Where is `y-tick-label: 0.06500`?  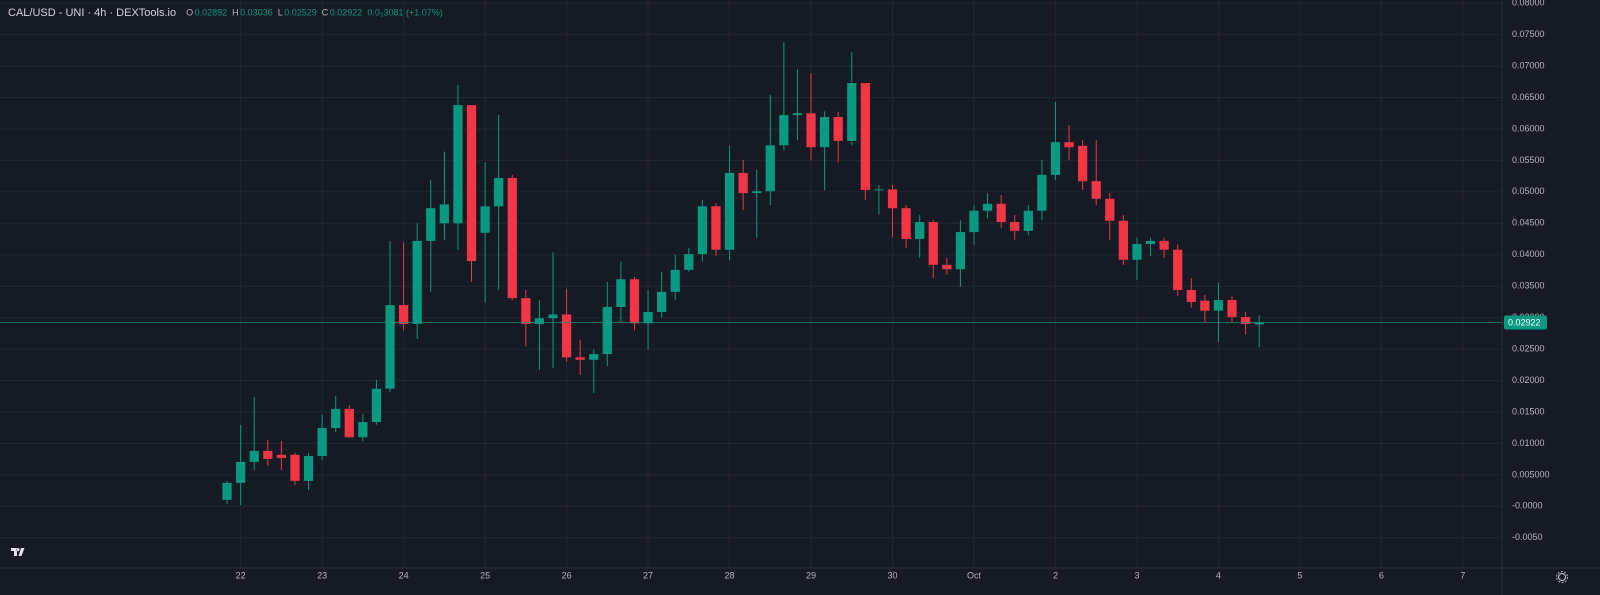
y-tick-label: 0.06500 is located at coordinates (1528, 97).